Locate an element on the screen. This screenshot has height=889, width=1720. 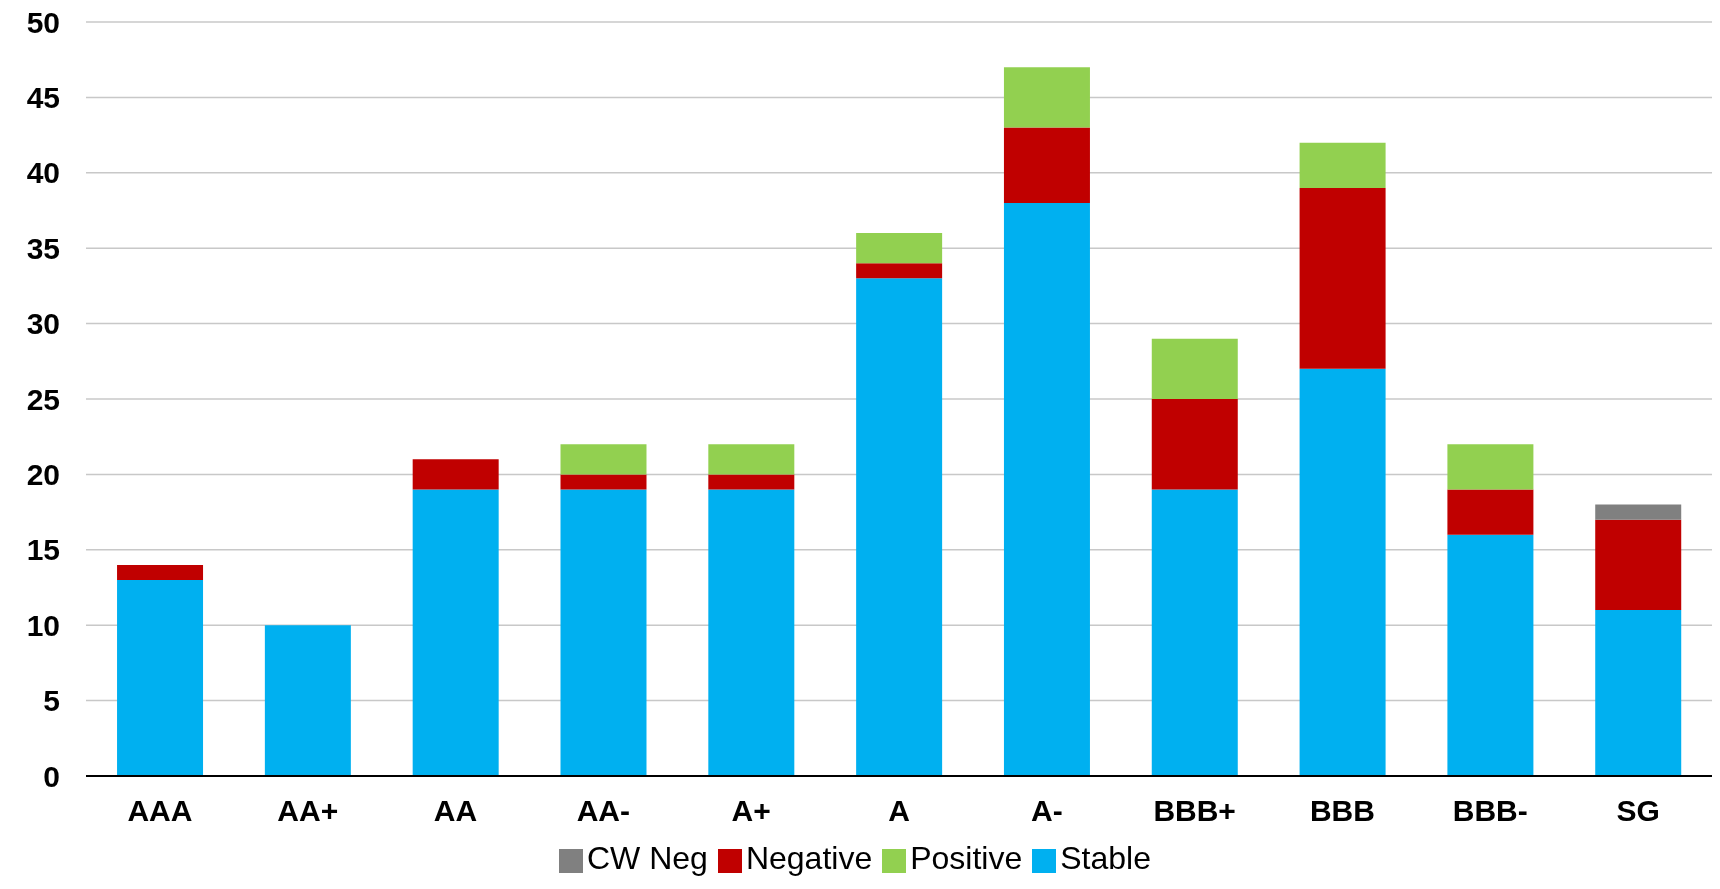
legend-label: Negative is located at coordinates (809, 858).